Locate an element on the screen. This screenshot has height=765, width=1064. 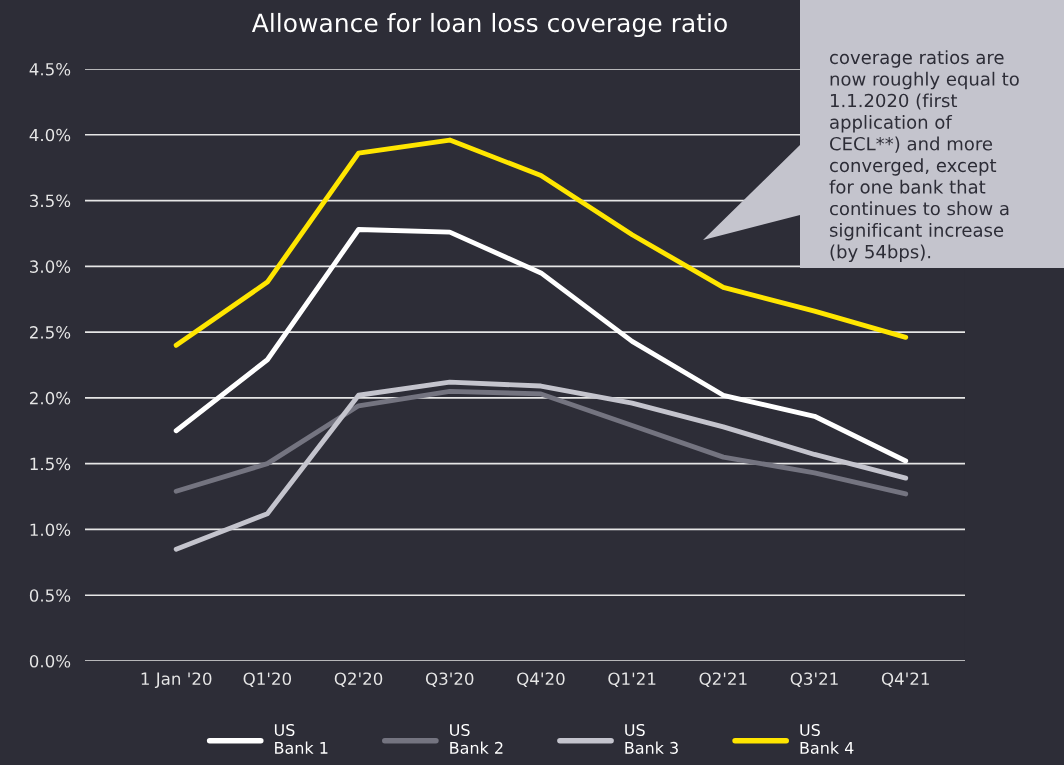
legend-label: US Bank 4 is located at coordinates (827, 738).